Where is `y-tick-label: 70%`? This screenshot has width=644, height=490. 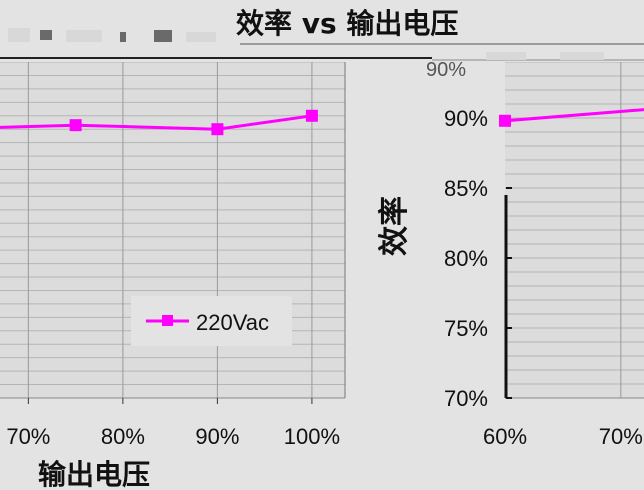 y-tick-label: 70% is located at coordinates (466, 398).